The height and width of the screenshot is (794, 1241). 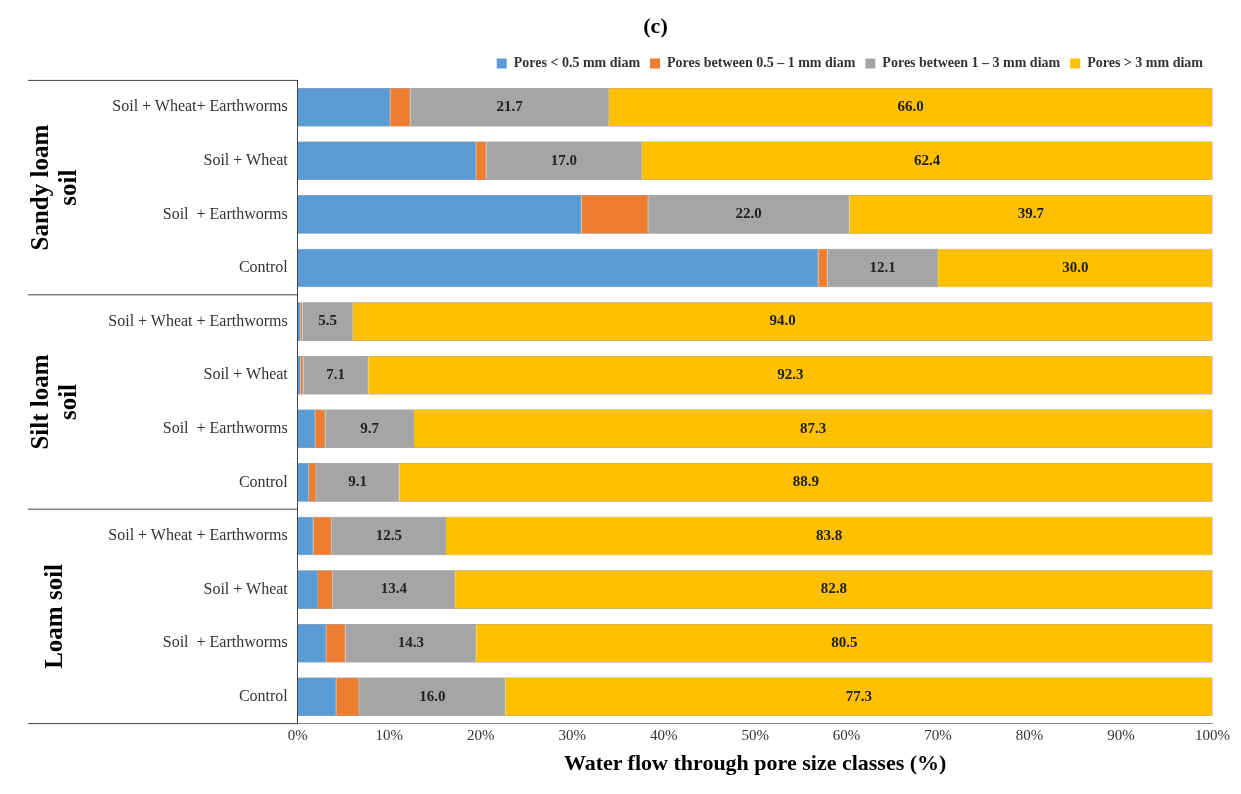 What do you see at coordinates (1031, 213) in the screenshot?
I see `data-label: 39.7` at bounding box center [1031, 213].